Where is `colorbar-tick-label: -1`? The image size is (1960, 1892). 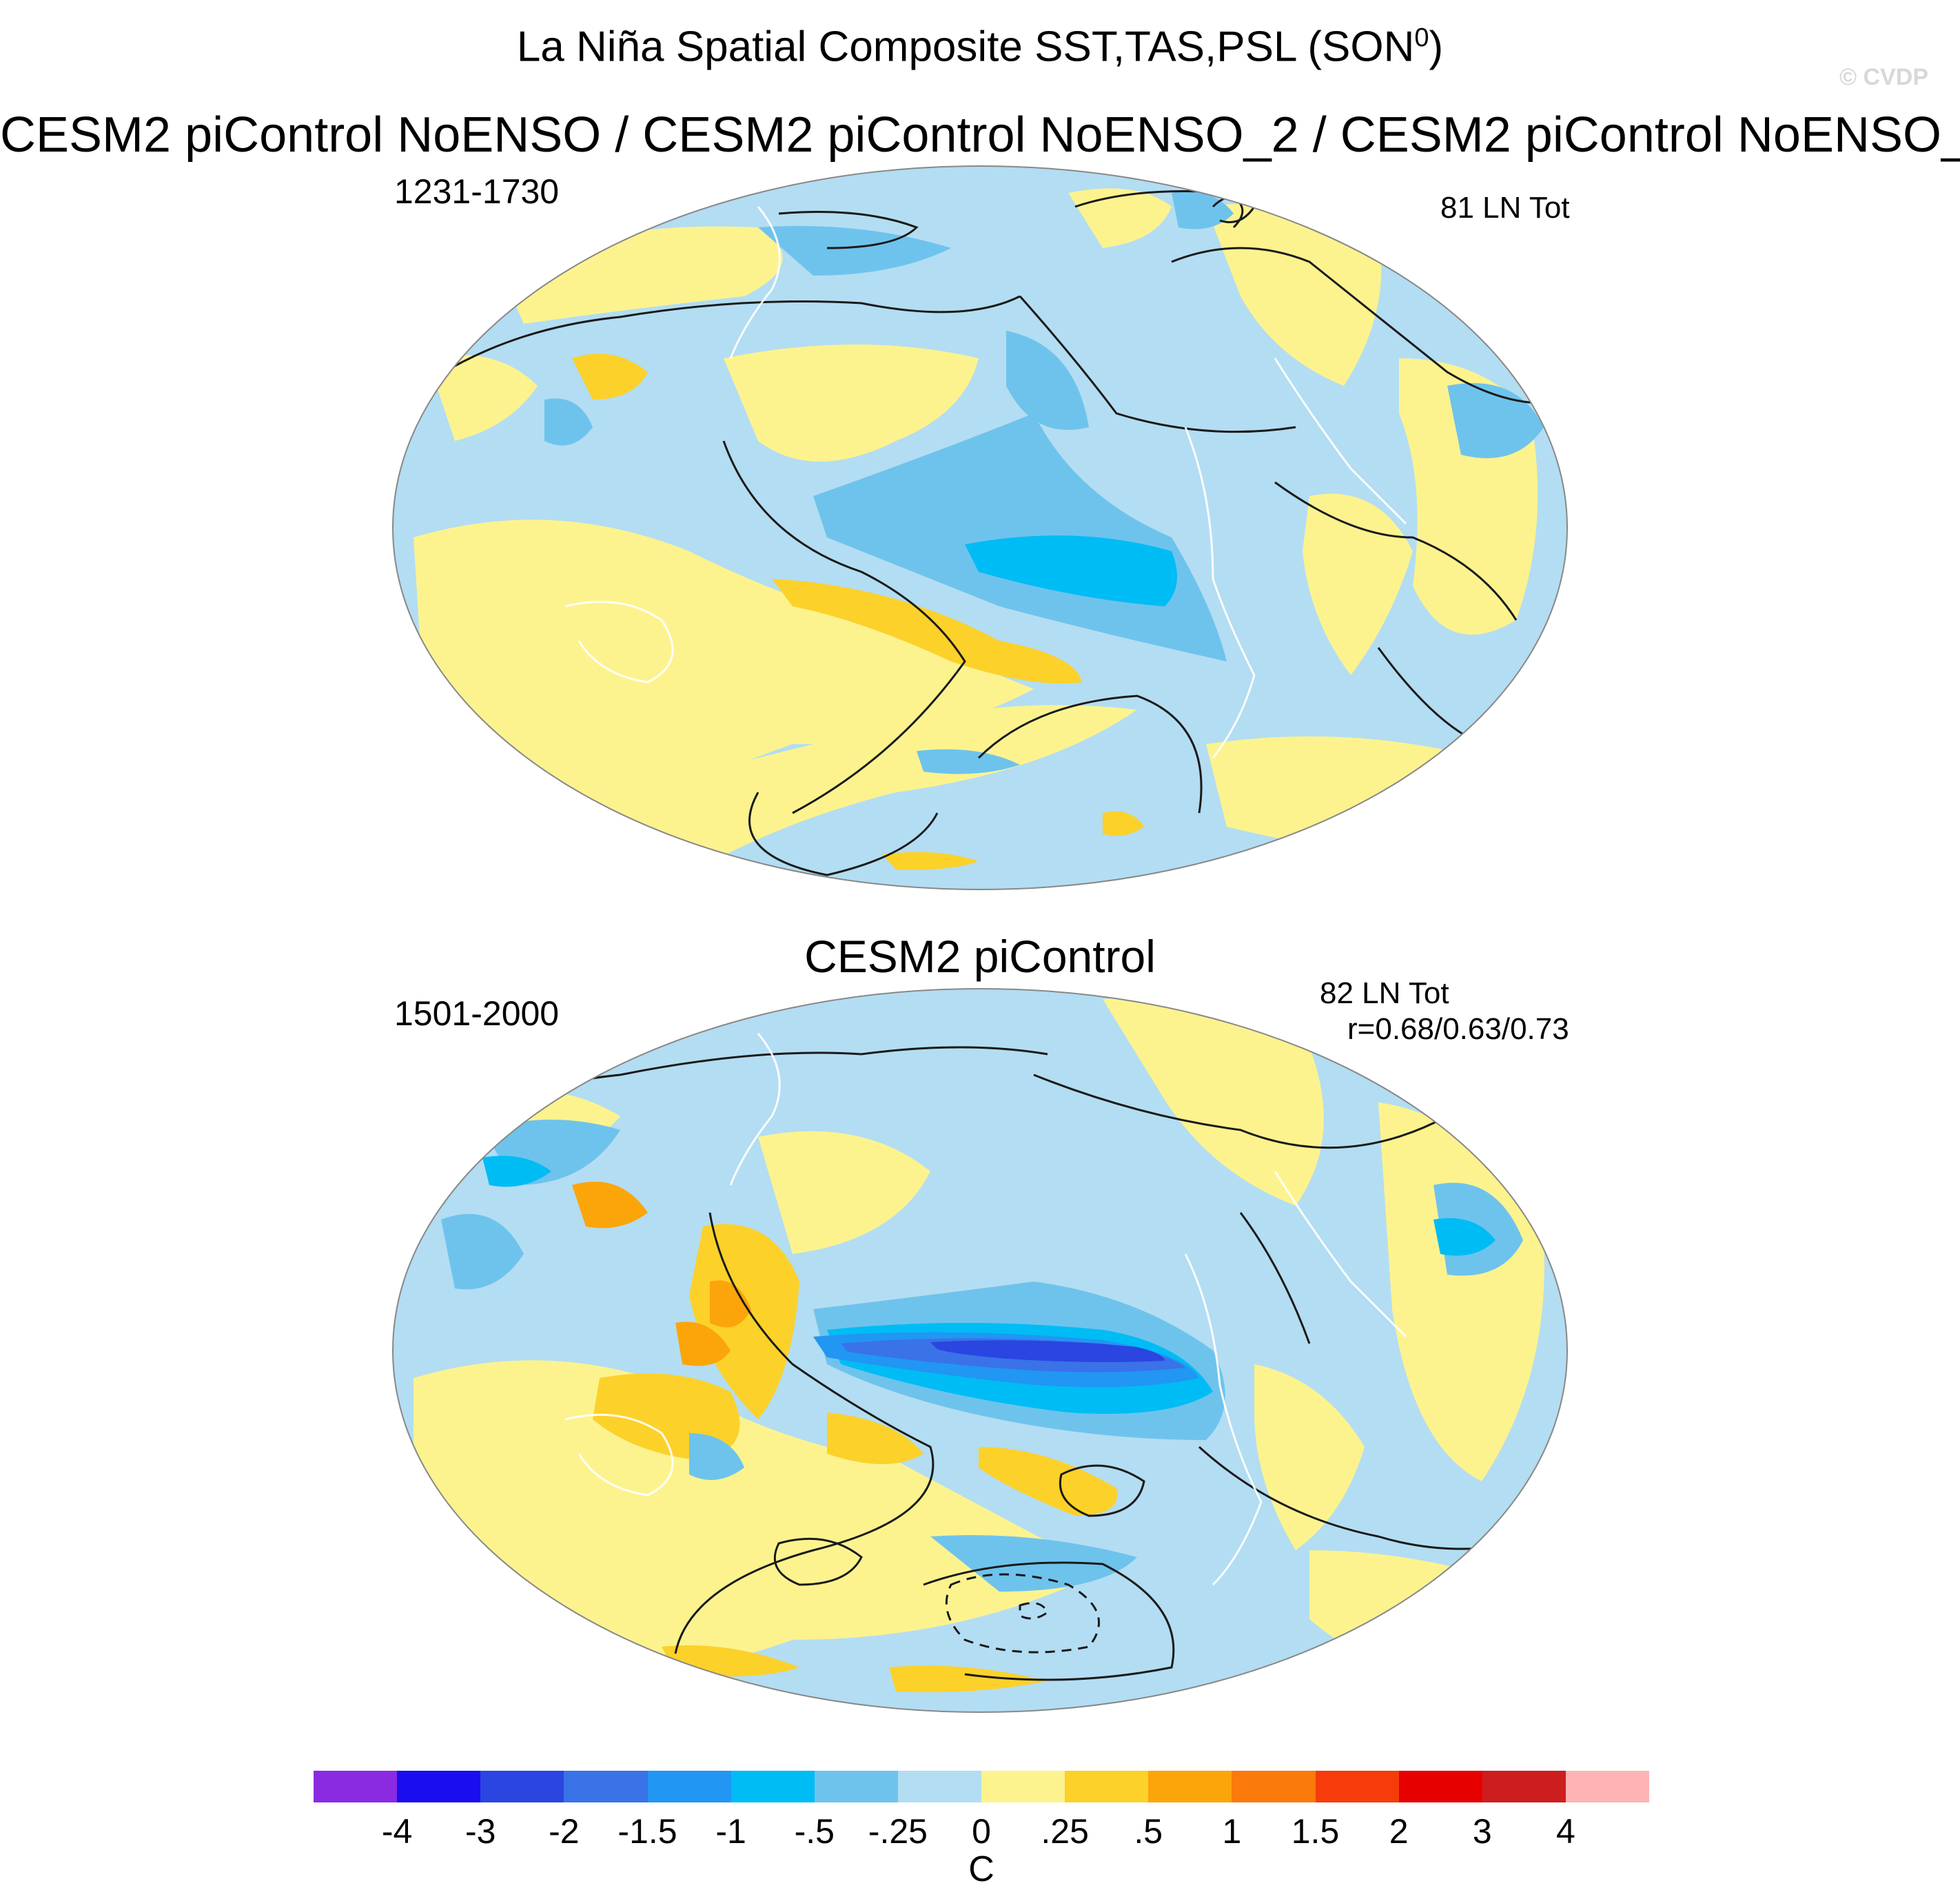 colorbar-tick-label: -1 is located at coordinates (730, 1831).